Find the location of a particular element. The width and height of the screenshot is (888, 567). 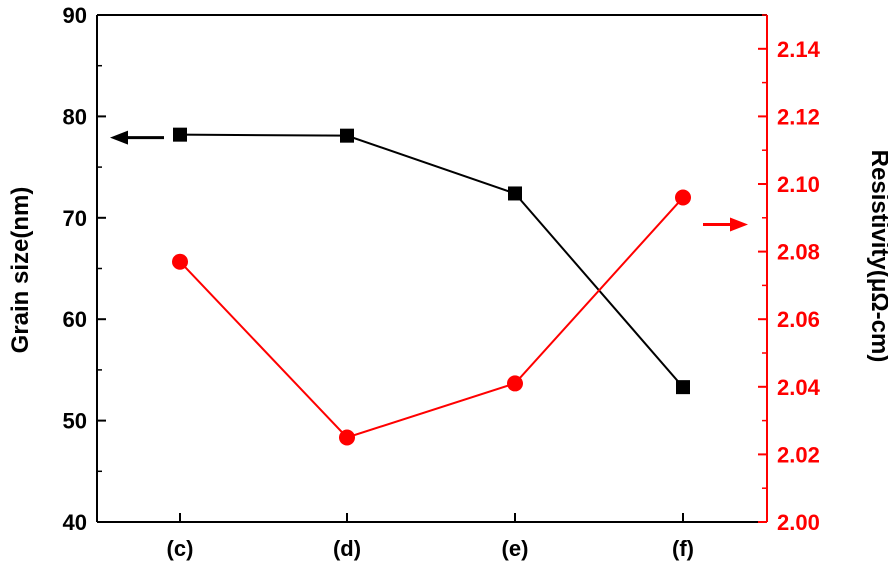

x-tick-label: (f) is located at coordinates (683, 548).